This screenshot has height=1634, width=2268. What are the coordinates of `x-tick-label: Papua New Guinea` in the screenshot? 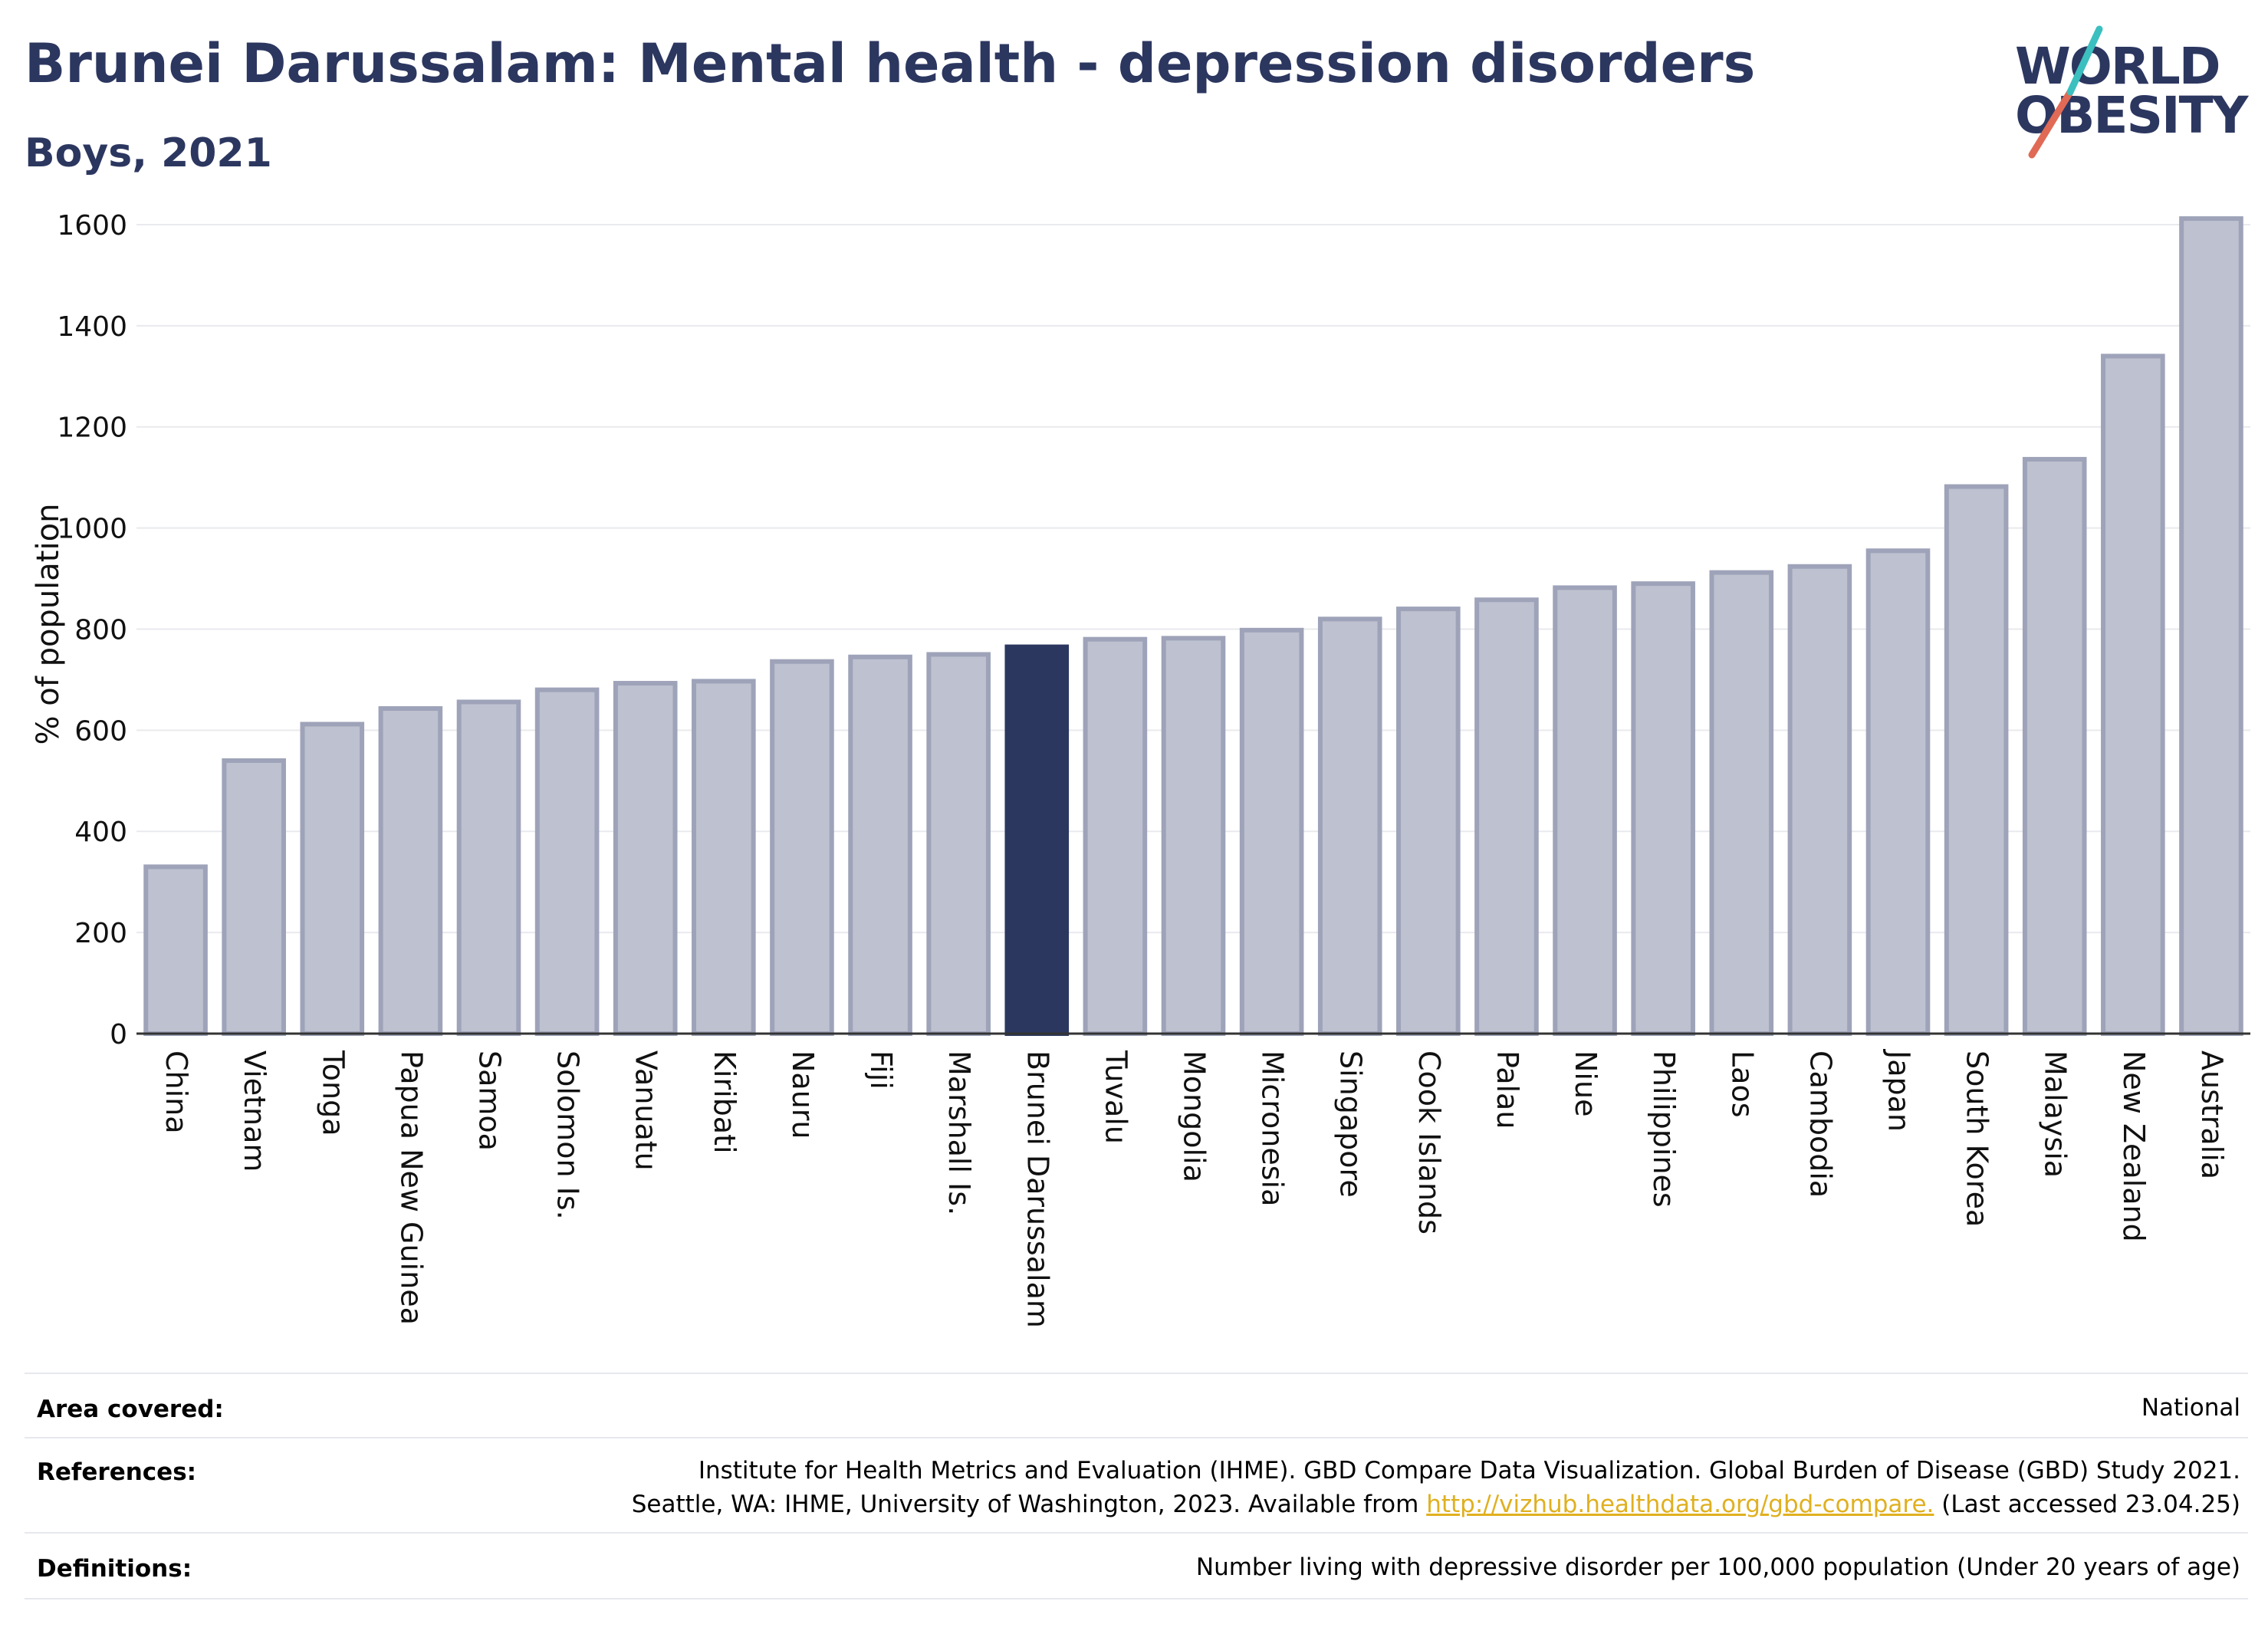 It's located at (411, 1188).